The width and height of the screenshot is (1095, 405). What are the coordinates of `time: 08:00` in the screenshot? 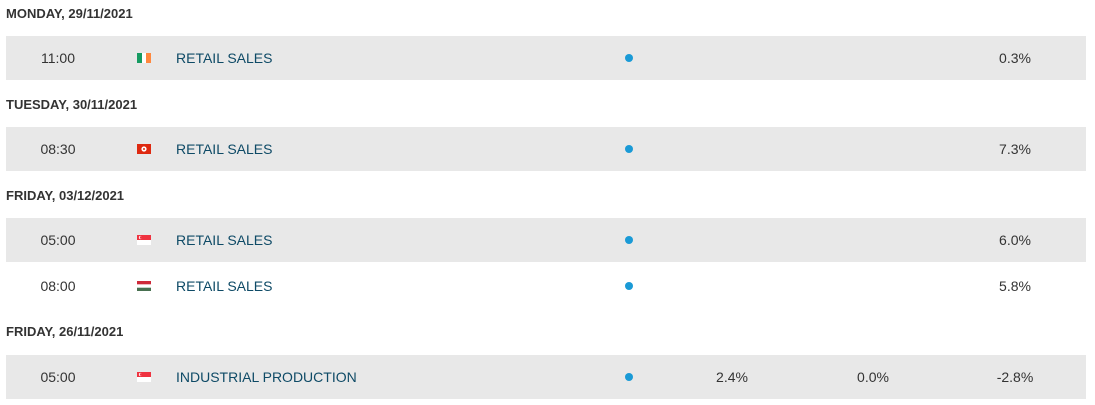 It's located at (58, 286).